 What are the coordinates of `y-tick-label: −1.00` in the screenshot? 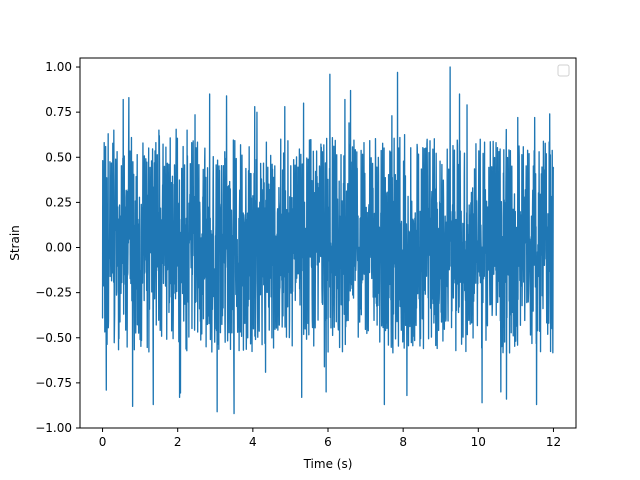 It's located at (53, 428).